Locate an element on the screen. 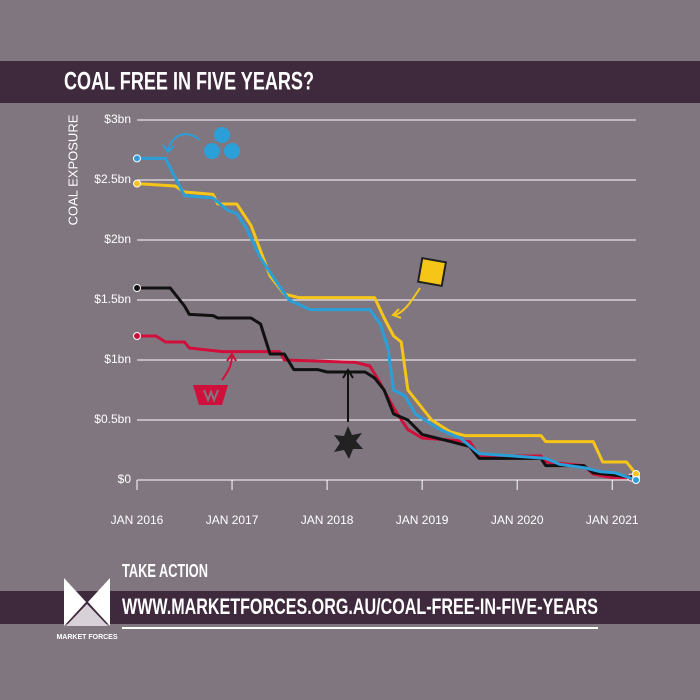  blue-logo is located at coordinates (201, 143).